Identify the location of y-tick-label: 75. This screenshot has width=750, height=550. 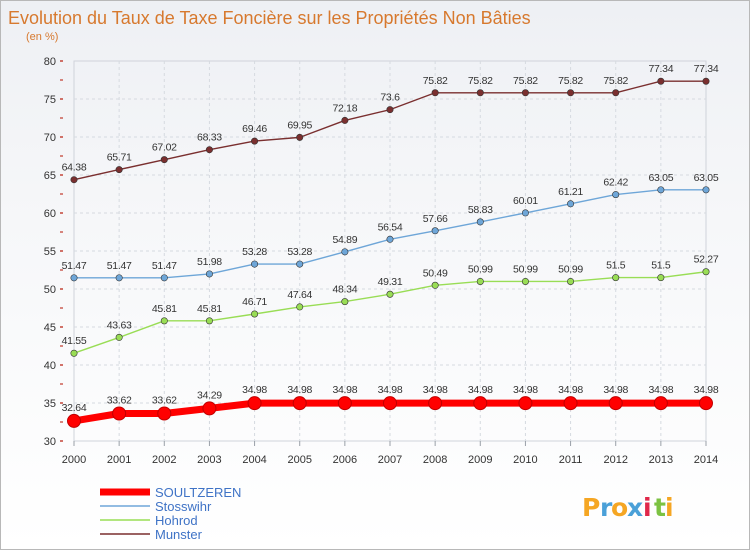
(50, 100).